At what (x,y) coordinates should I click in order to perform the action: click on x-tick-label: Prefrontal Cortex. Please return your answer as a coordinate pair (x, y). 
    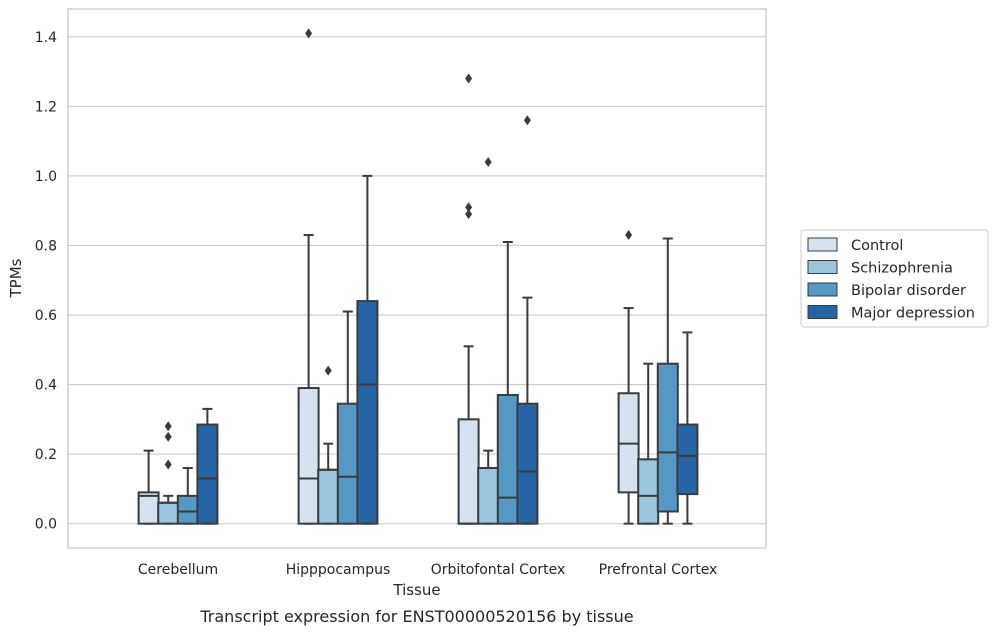
    Looking at the image, I should click on (658, 570).